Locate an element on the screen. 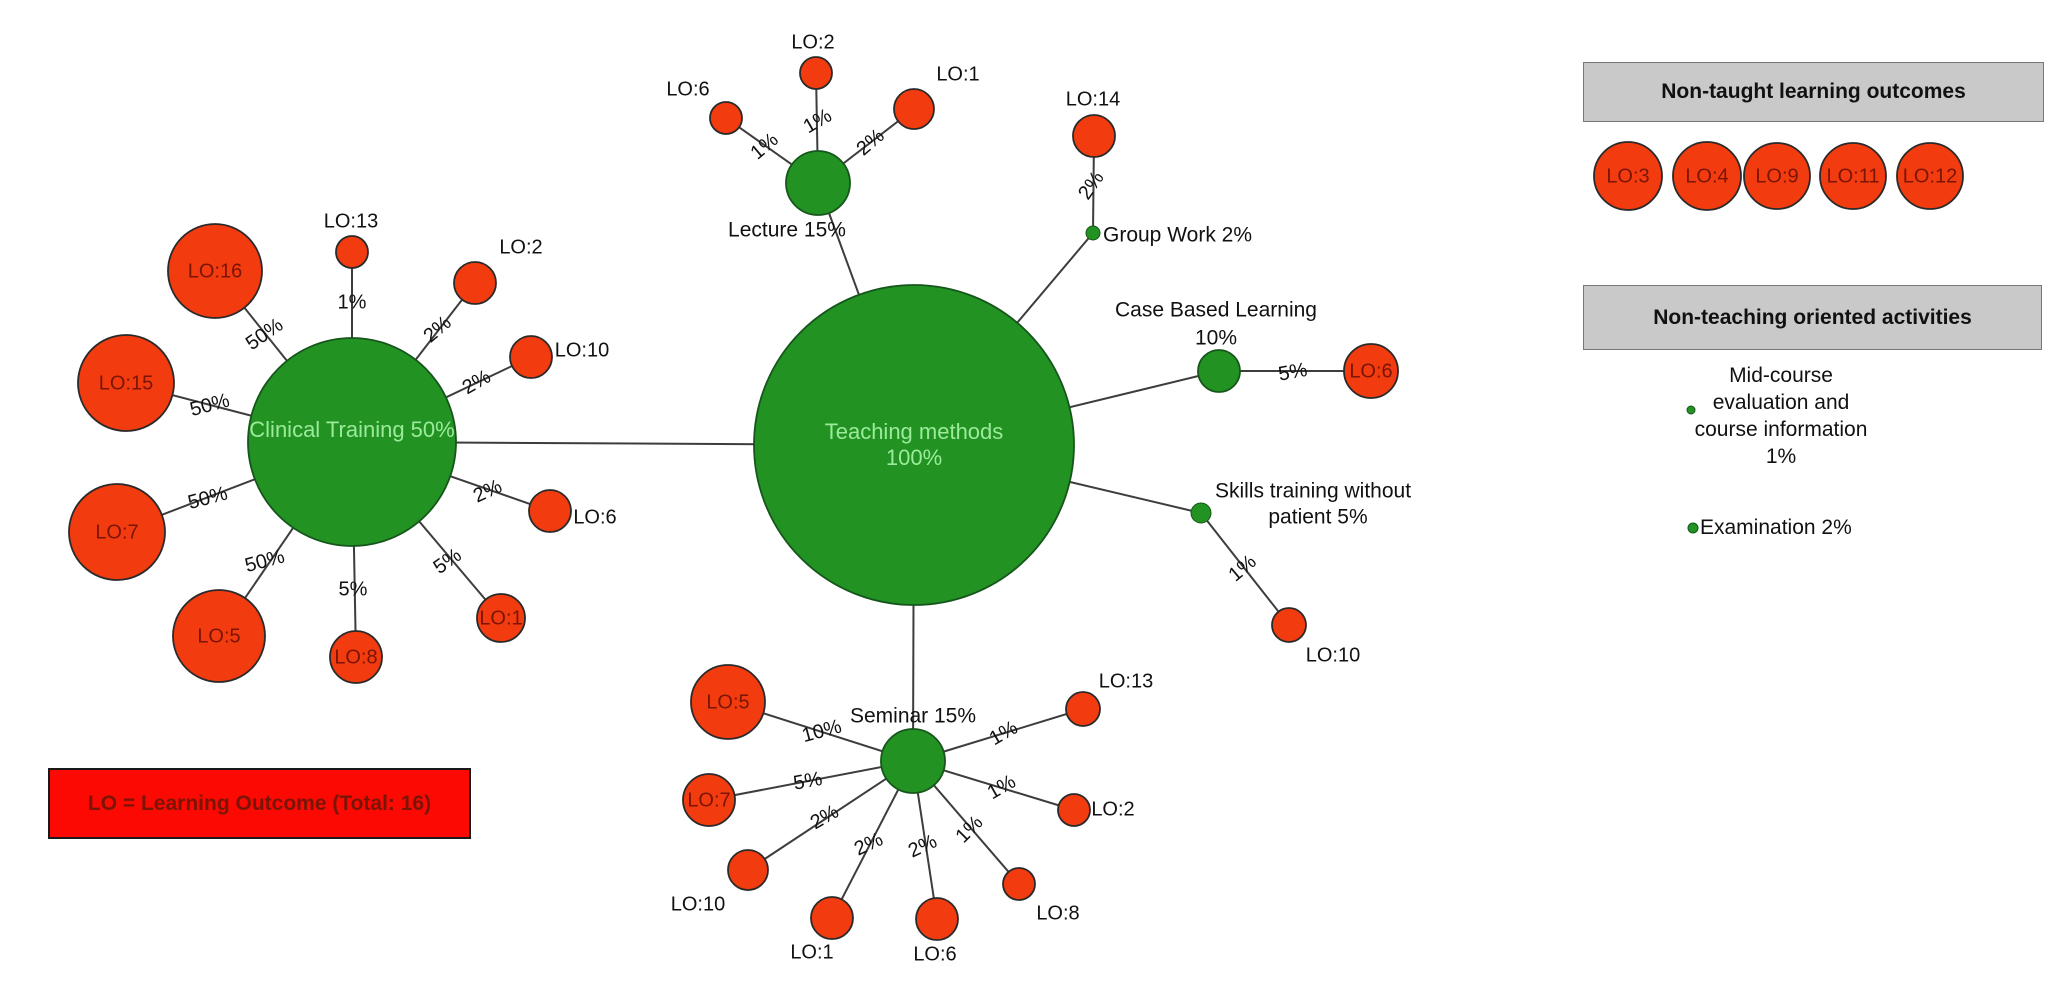 Image resolution: width=2059 pixels, height=1001 pixels. node-s_lo7-inside-label: LO:7 is located at coordinates (708, 800).